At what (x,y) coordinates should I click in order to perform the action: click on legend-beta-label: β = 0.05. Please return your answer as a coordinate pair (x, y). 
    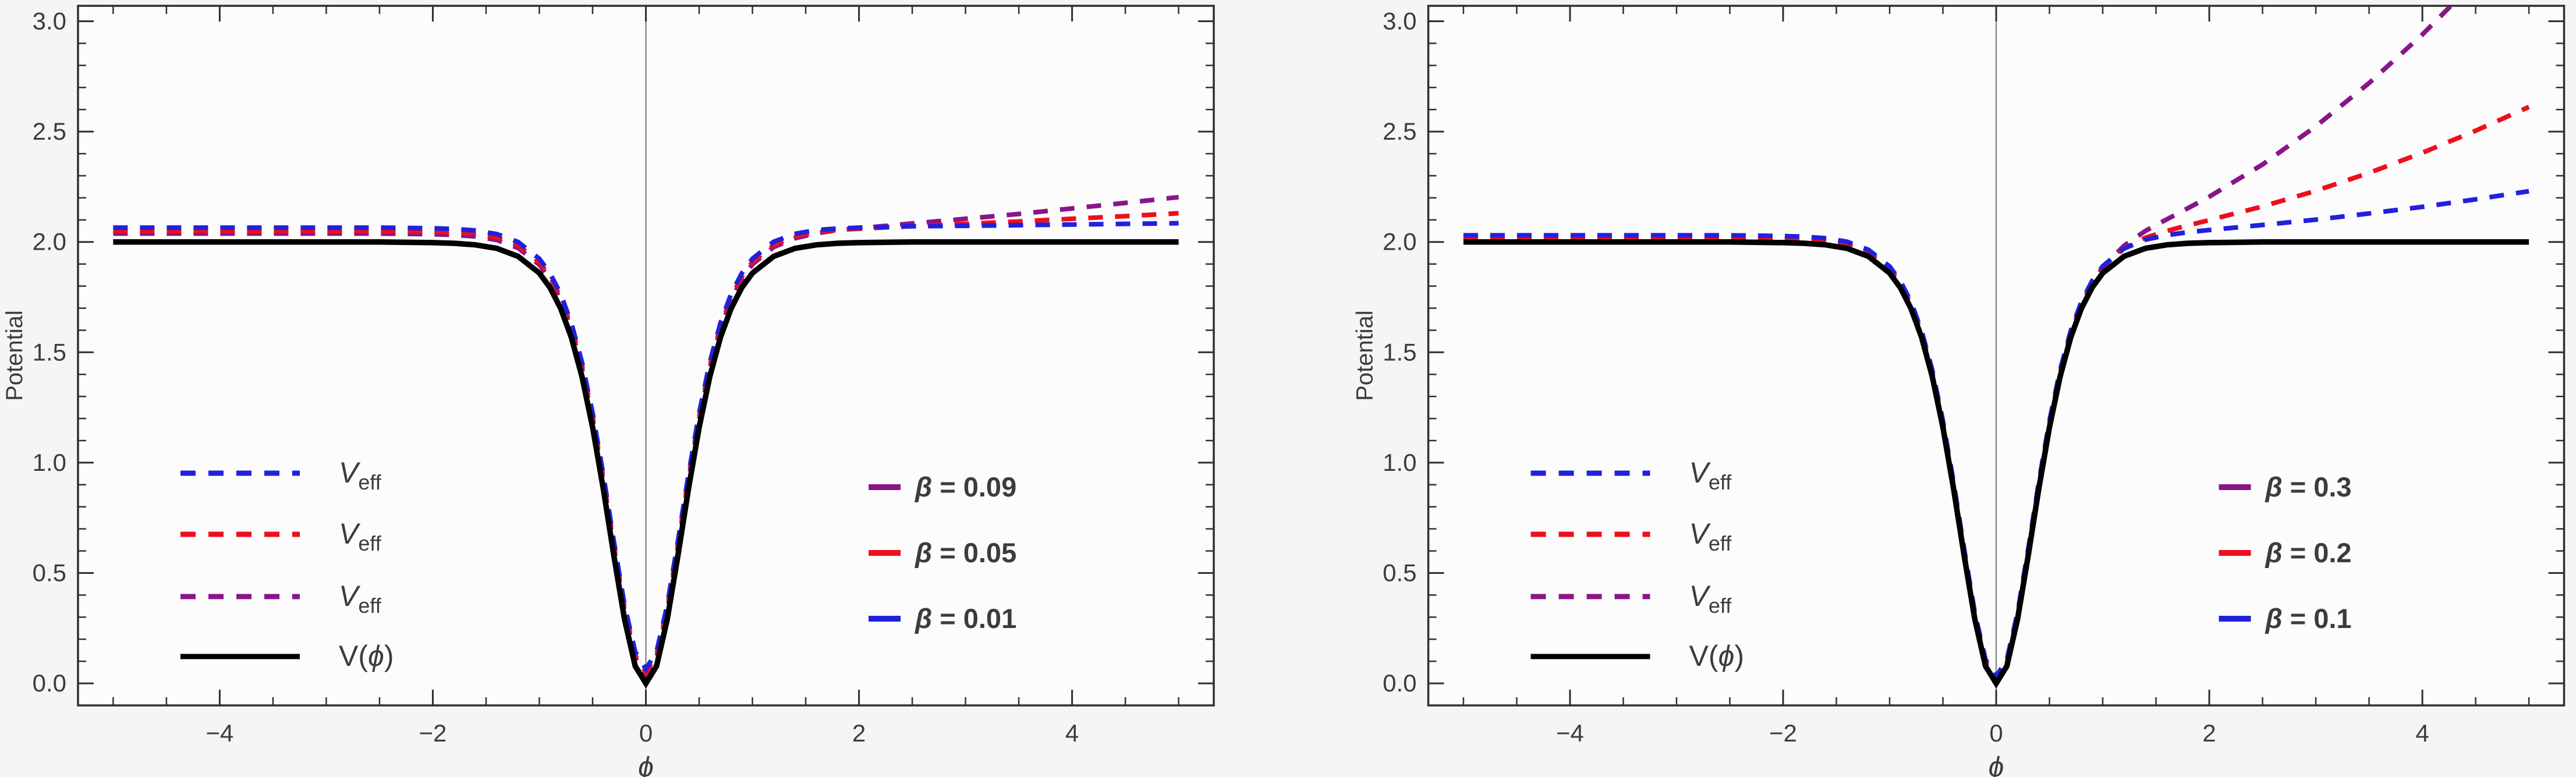
    Looking at the image, I should click on (965, 552).